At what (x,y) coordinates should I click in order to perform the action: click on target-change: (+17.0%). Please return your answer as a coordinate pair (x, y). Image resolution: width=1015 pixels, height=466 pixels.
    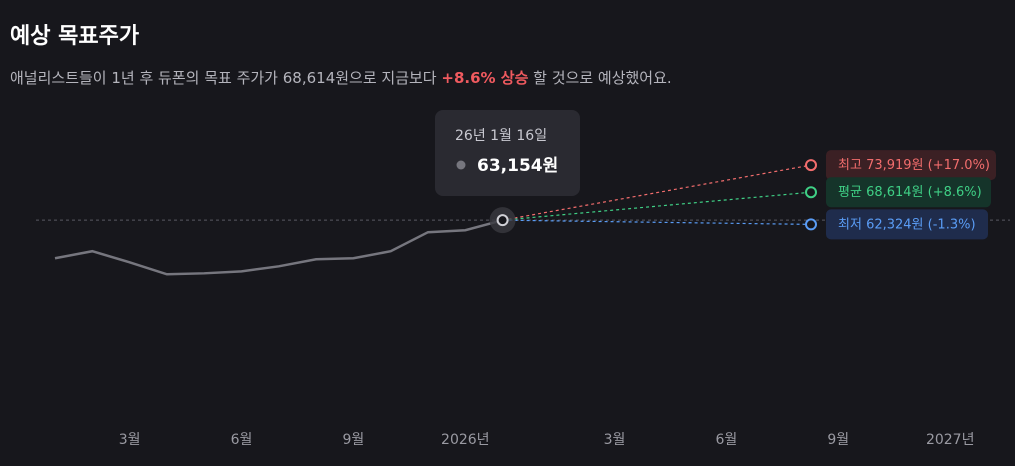
    Looking at the image, I should click on (959, 165).